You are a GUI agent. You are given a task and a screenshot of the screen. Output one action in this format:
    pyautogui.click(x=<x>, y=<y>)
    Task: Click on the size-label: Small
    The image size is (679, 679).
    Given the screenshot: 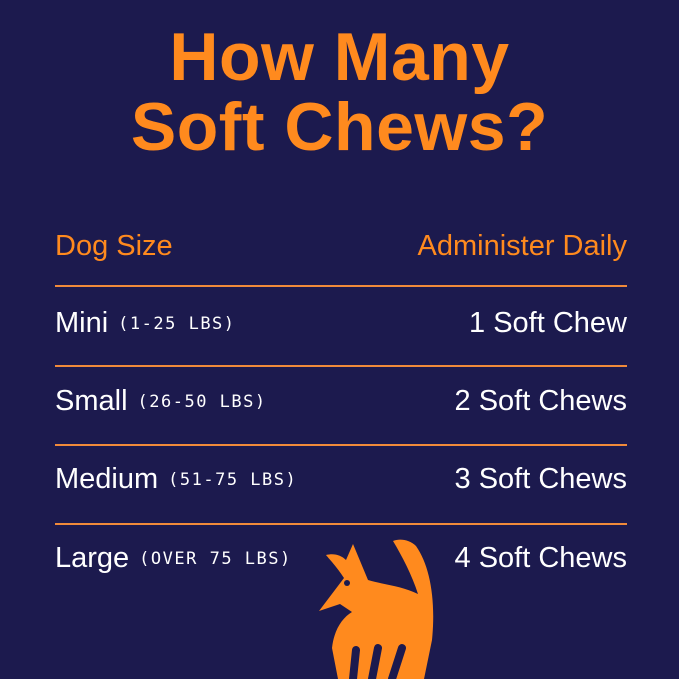 What is the action you would take?
    pyautogui.click(x=91, y=401)
    